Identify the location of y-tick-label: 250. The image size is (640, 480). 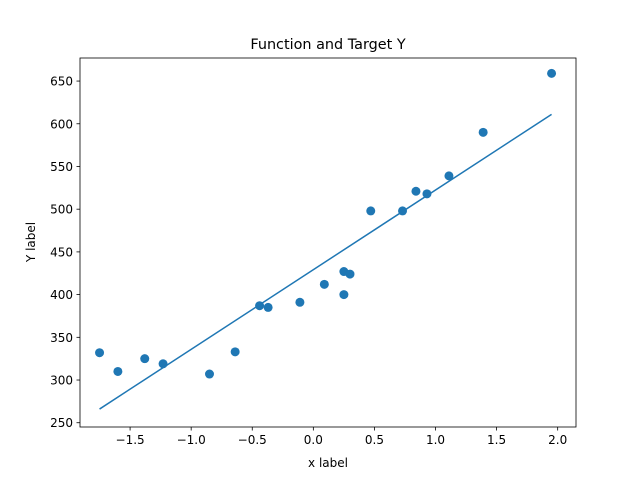
(61, 423).